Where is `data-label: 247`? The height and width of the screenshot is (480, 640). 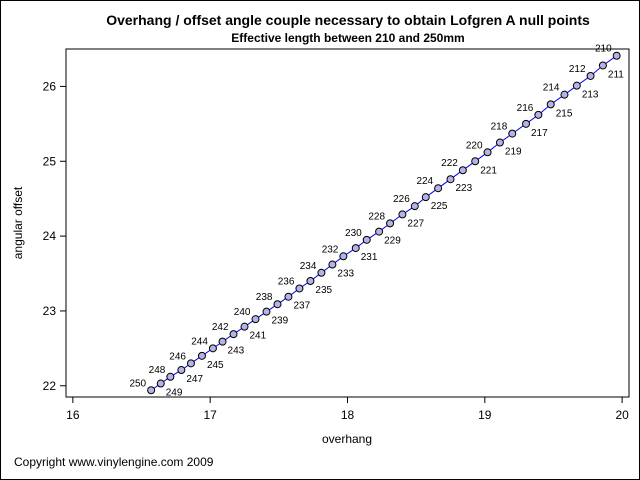 data-label: 247 is located at coordinates (194, 379).